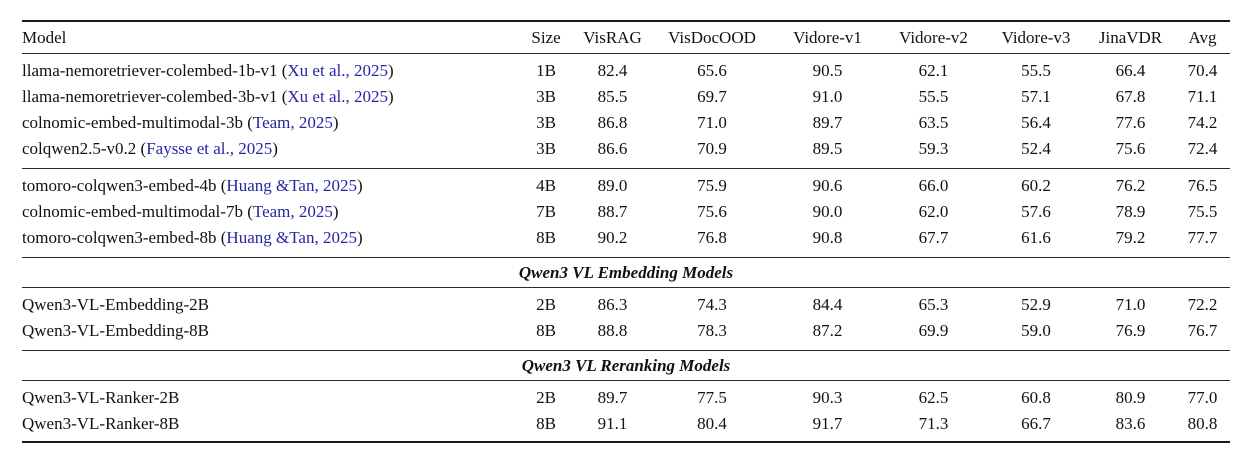 The height and width of the screenshot is (464, 1260). What do you see at coordinates (933, 96) in the screenshot?
I see `score-cell: 55.5` at bounding box center [933, 96].